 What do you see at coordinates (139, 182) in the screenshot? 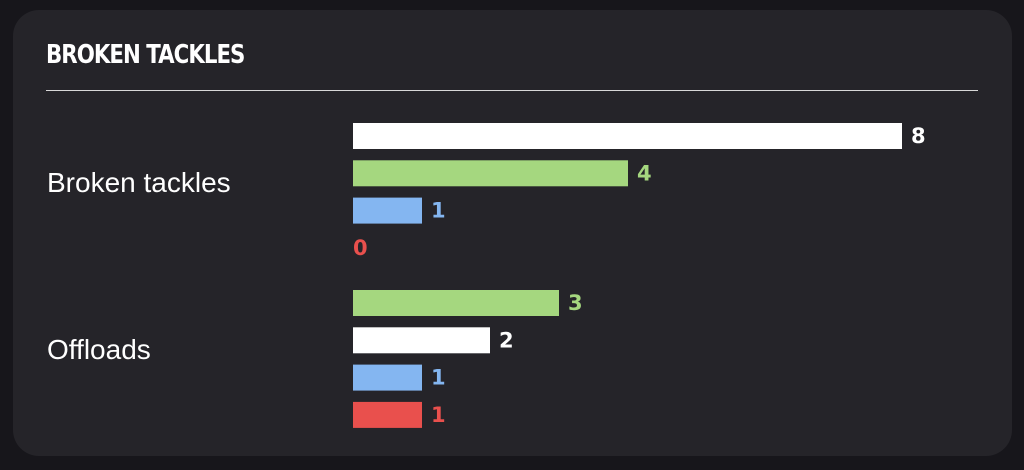
I see `group-label-broken-tackles: Broken tackles` at bounding box center [139, 182].